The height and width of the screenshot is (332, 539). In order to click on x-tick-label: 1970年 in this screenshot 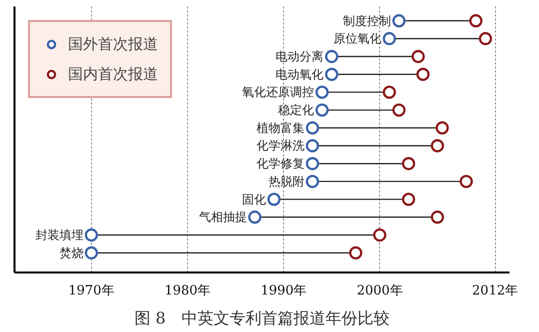, I will do `click(91, 291)`.